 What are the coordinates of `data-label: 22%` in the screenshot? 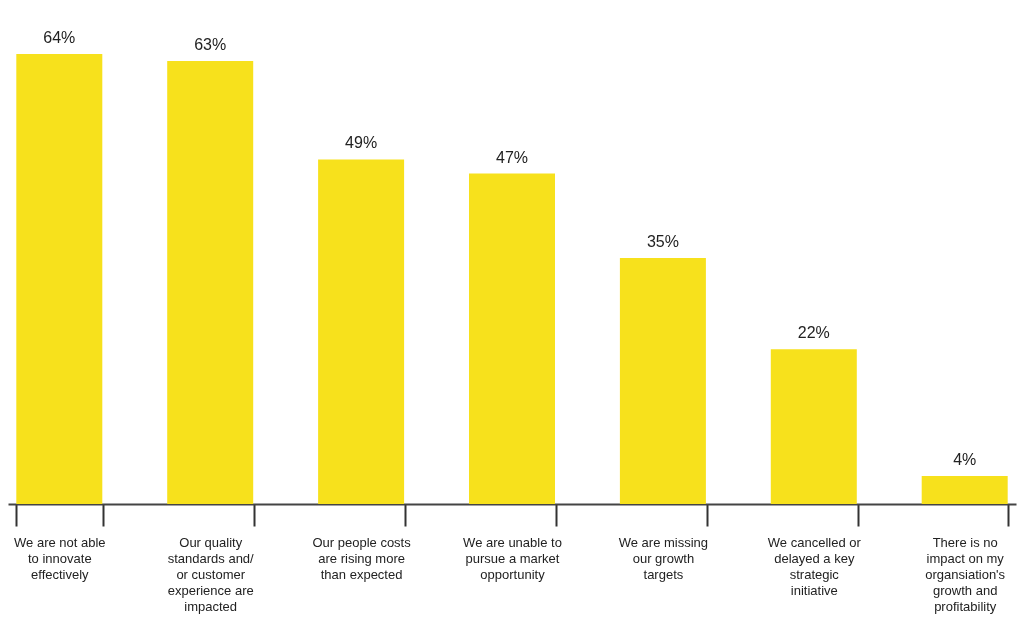 It's located at (813, 333).